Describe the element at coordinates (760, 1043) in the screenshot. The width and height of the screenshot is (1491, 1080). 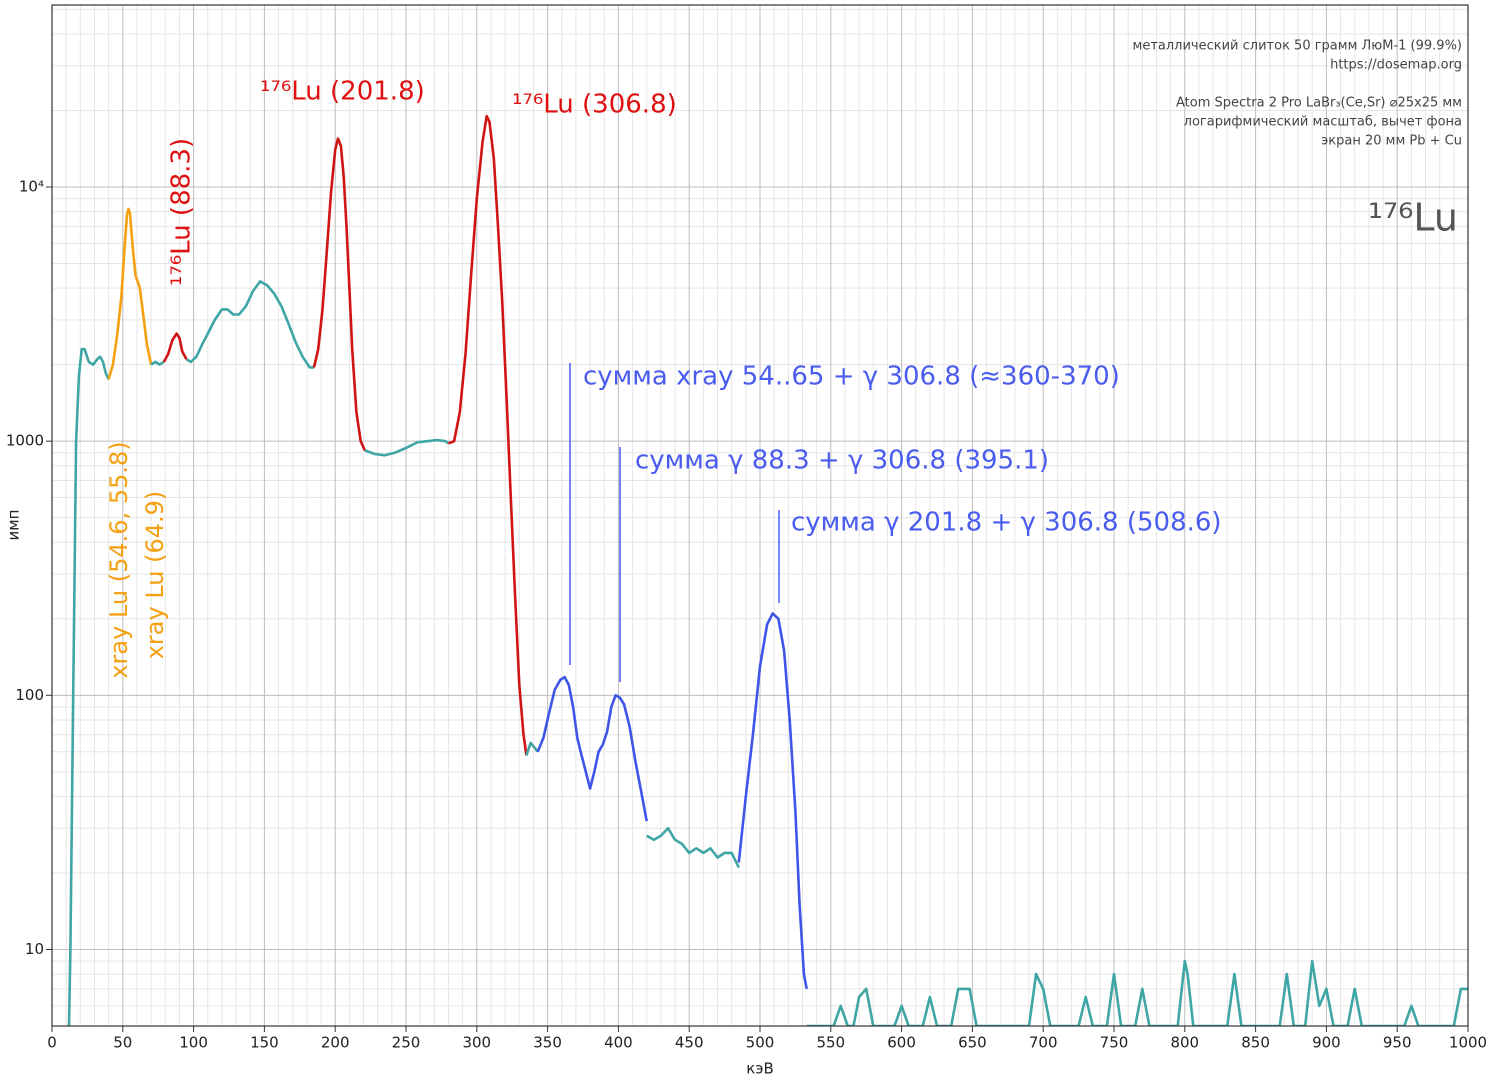
I see `x-tick-label: 500` at that location.